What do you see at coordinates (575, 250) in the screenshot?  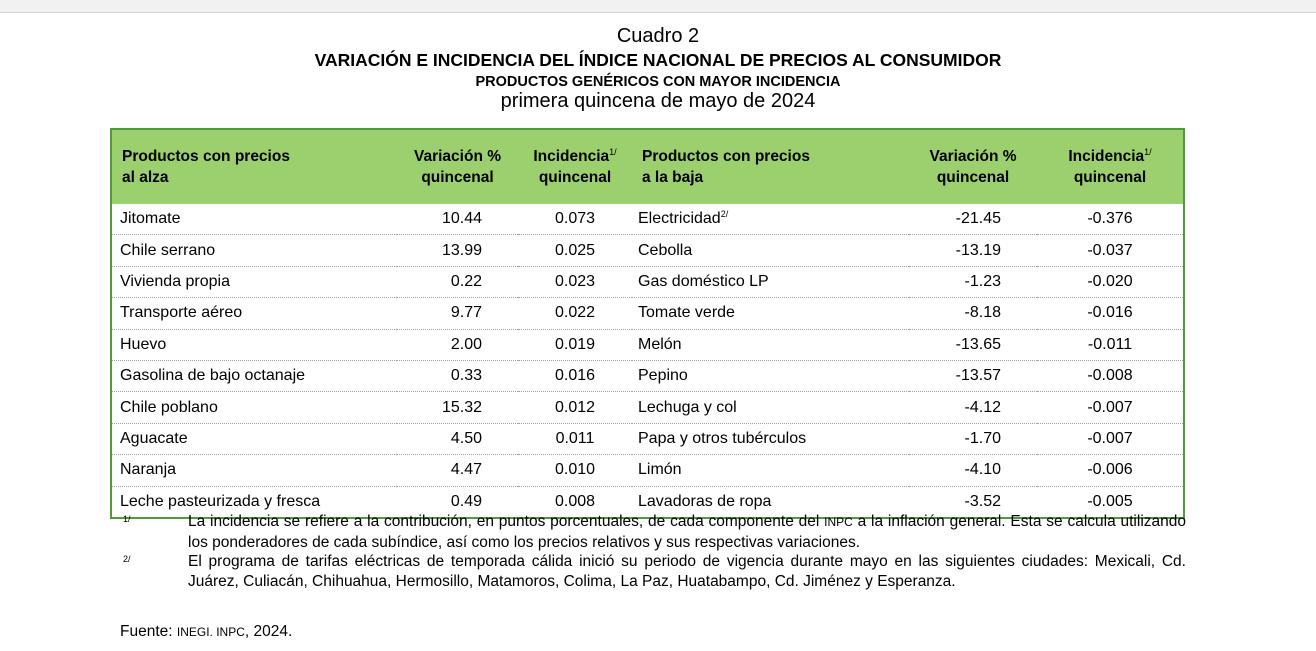 I see `up-incidencia-cell: 0.025` at bounding box center [575, 250].